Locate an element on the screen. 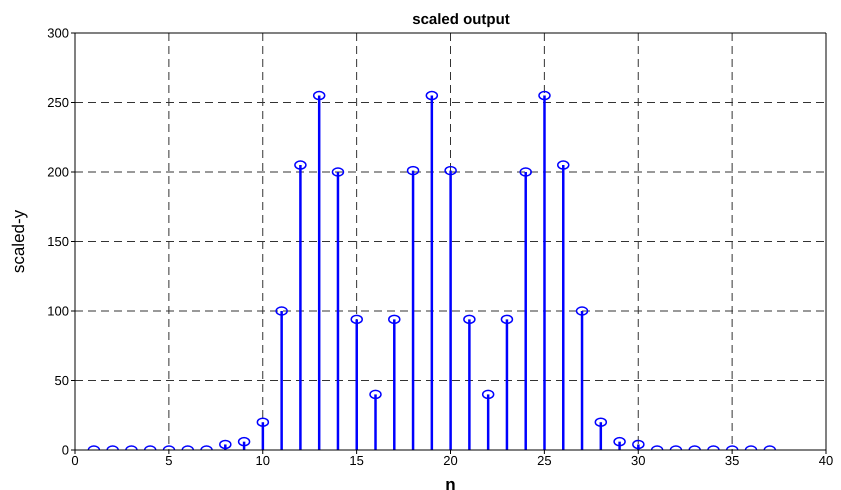 The image size is (841, 490). y-axis-title: scaled-y is located at coordinates (18, 241).